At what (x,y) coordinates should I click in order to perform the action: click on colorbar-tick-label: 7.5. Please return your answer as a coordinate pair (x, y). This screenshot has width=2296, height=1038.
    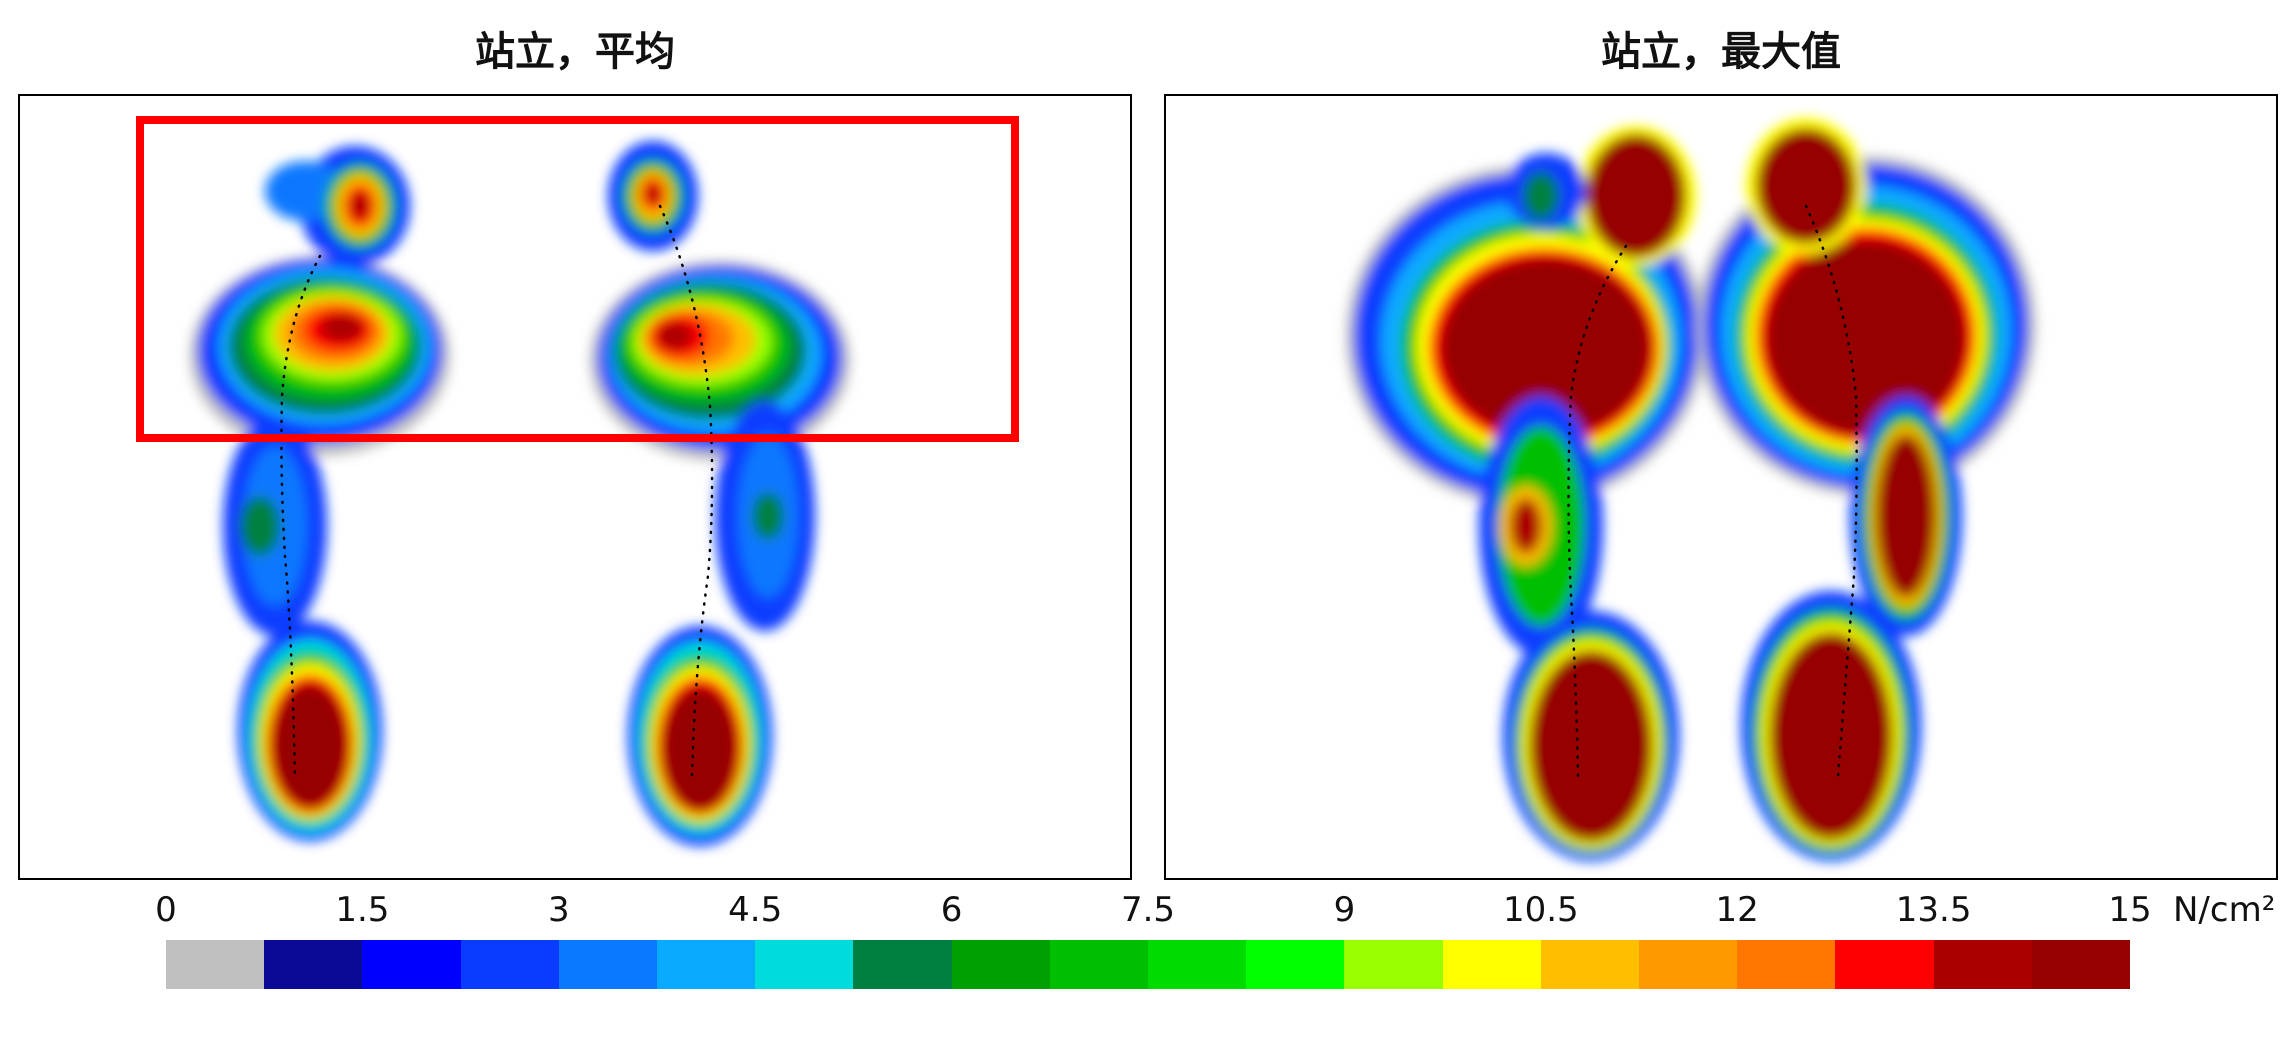
    Looking at the image, I should click on (1148, 910).